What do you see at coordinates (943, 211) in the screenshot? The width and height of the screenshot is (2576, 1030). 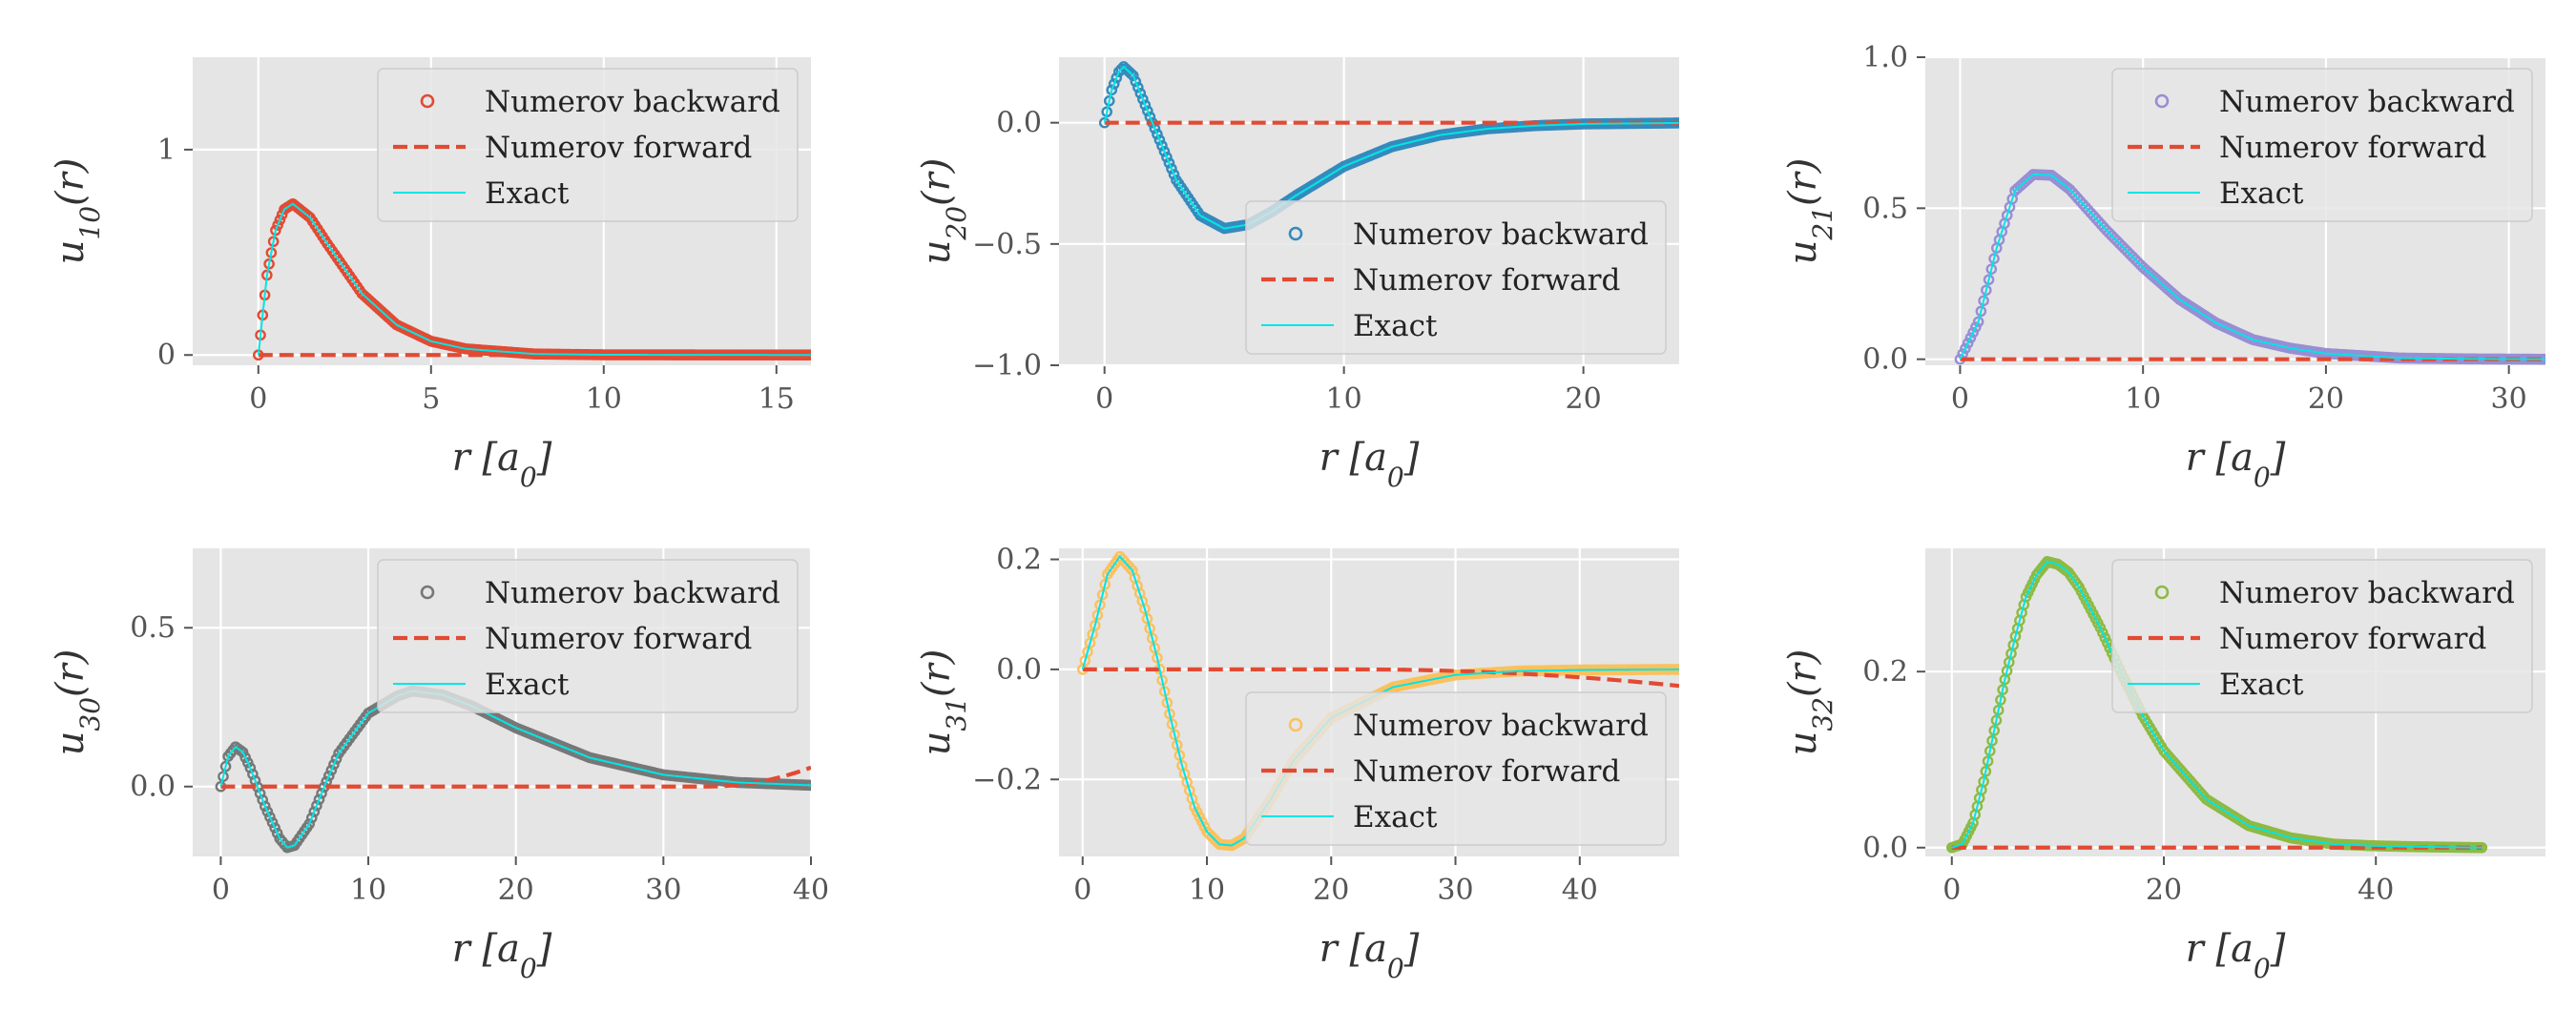 I see `y-axis-label: u20(r)` at bounding box center [943, 211].